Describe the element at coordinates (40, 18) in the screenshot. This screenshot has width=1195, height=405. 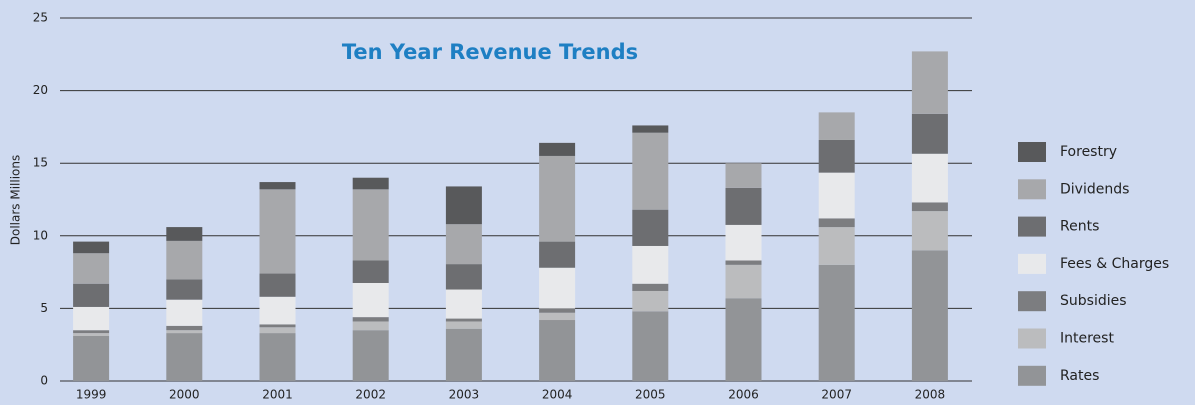
I see `y-tick-label: 25` at that location.